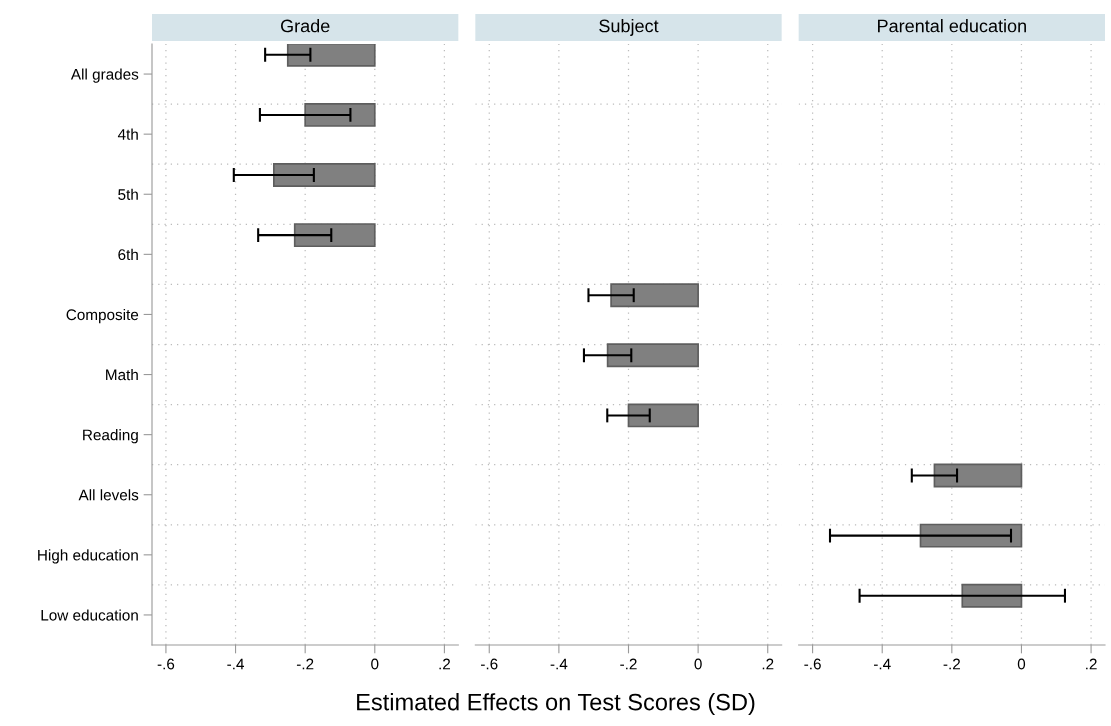 The image size is (1111, 726). What do you see at coordinates (952, 26) in the screenshot?
I see `chart-title: Parental education` at bounding box center [952, 26].